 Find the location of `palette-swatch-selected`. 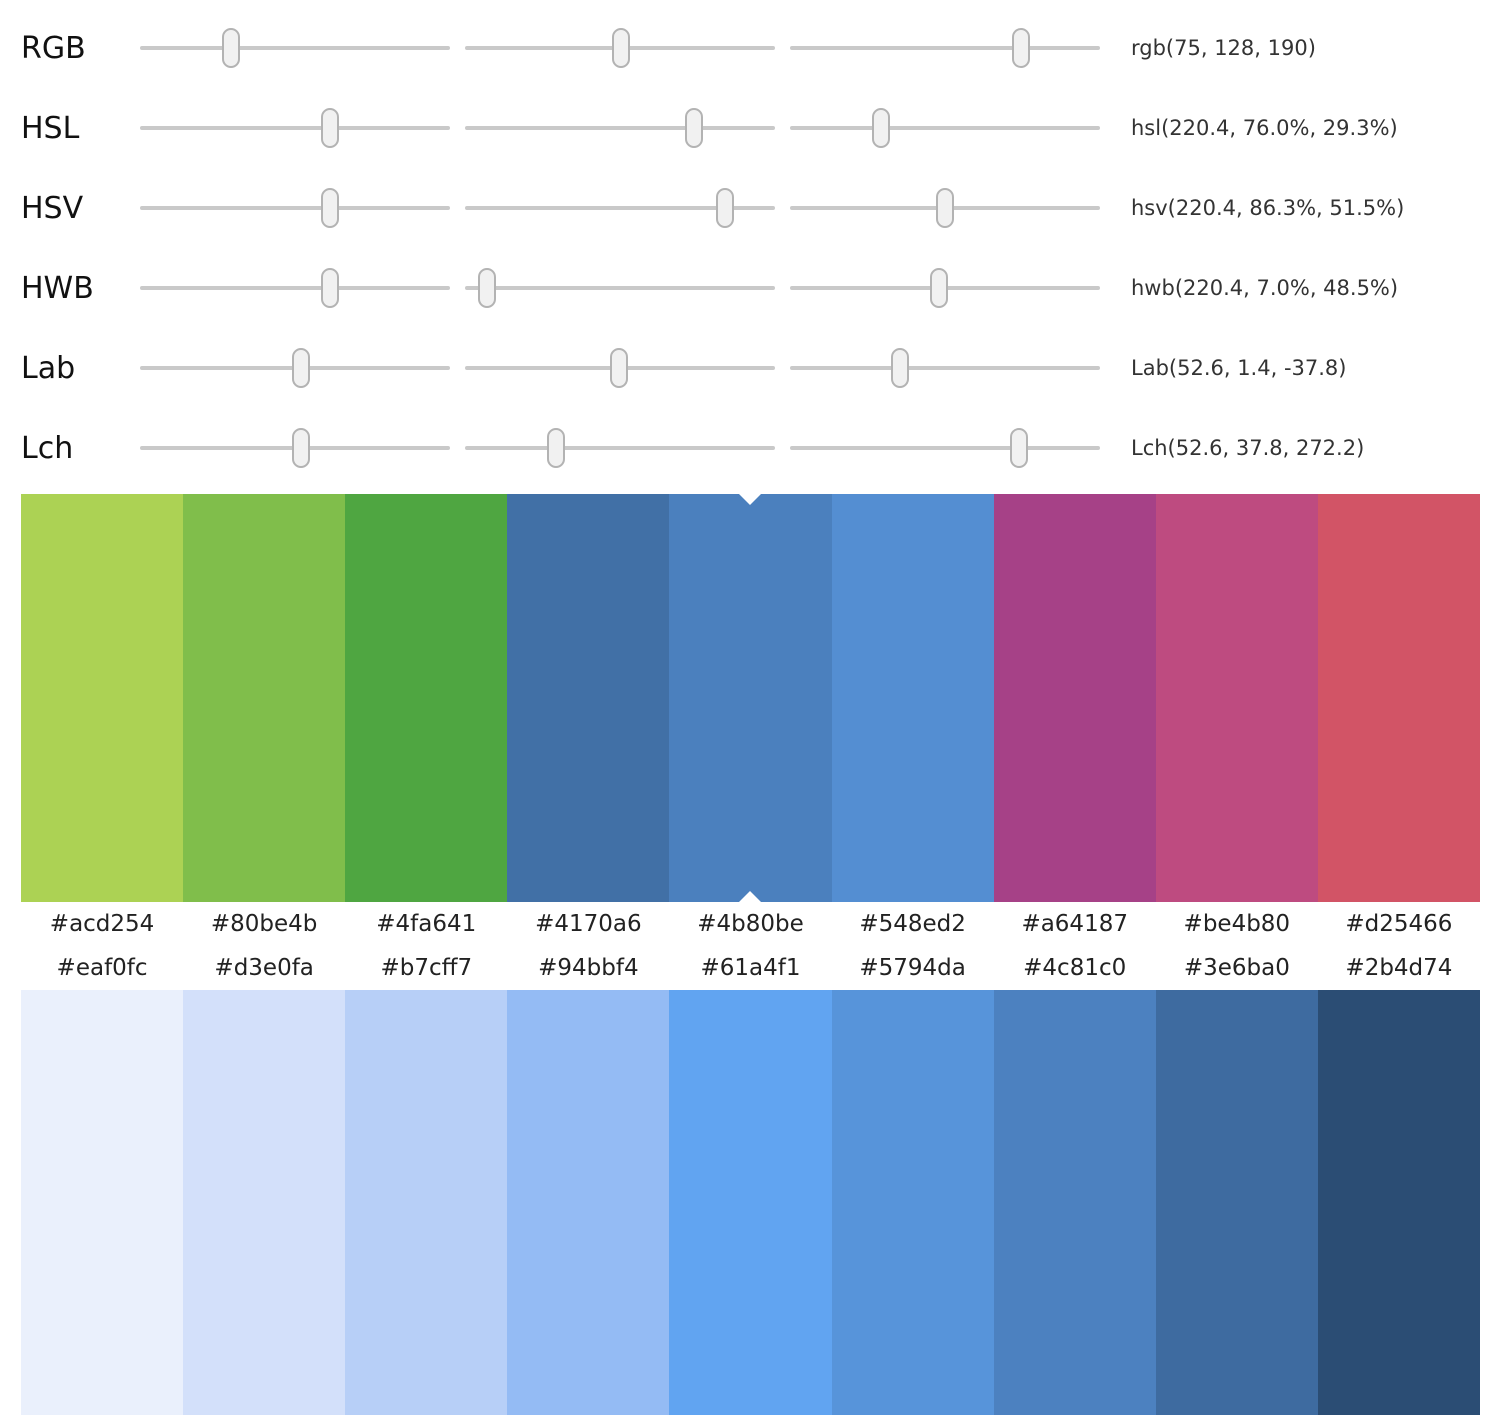

palette-swatch-selected is located at coordinates (750, 698).